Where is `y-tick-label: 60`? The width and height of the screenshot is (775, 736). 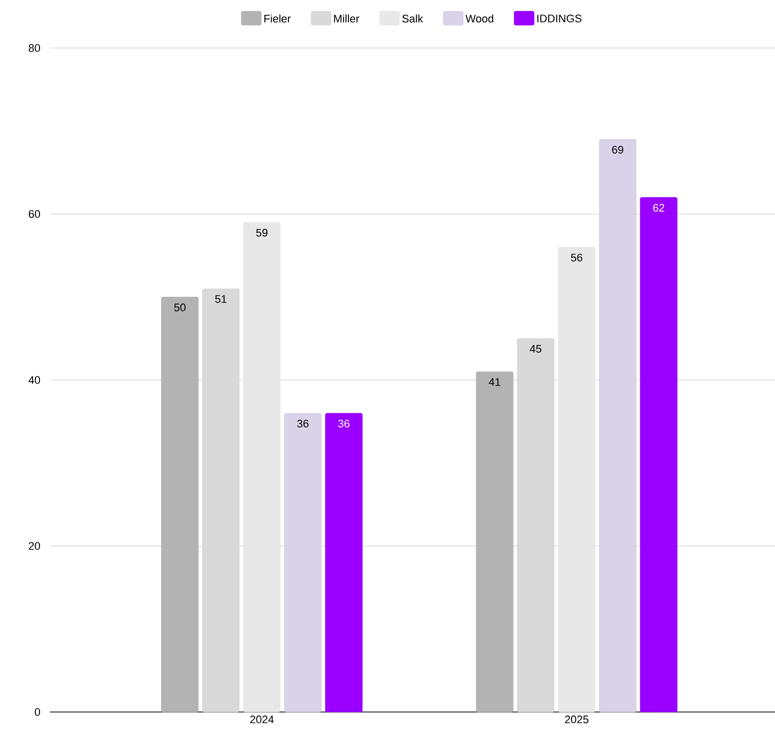
y-tick-label: 60 is located at coordinates (34, 214).